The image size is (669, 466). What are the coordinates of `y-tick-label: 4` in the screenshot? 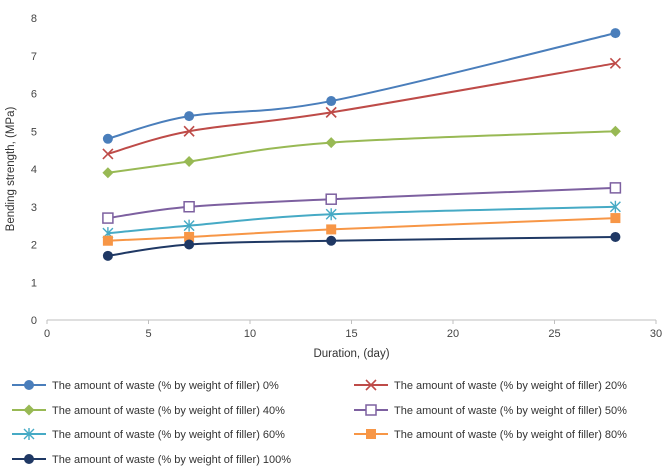 It's located at (34, 170).